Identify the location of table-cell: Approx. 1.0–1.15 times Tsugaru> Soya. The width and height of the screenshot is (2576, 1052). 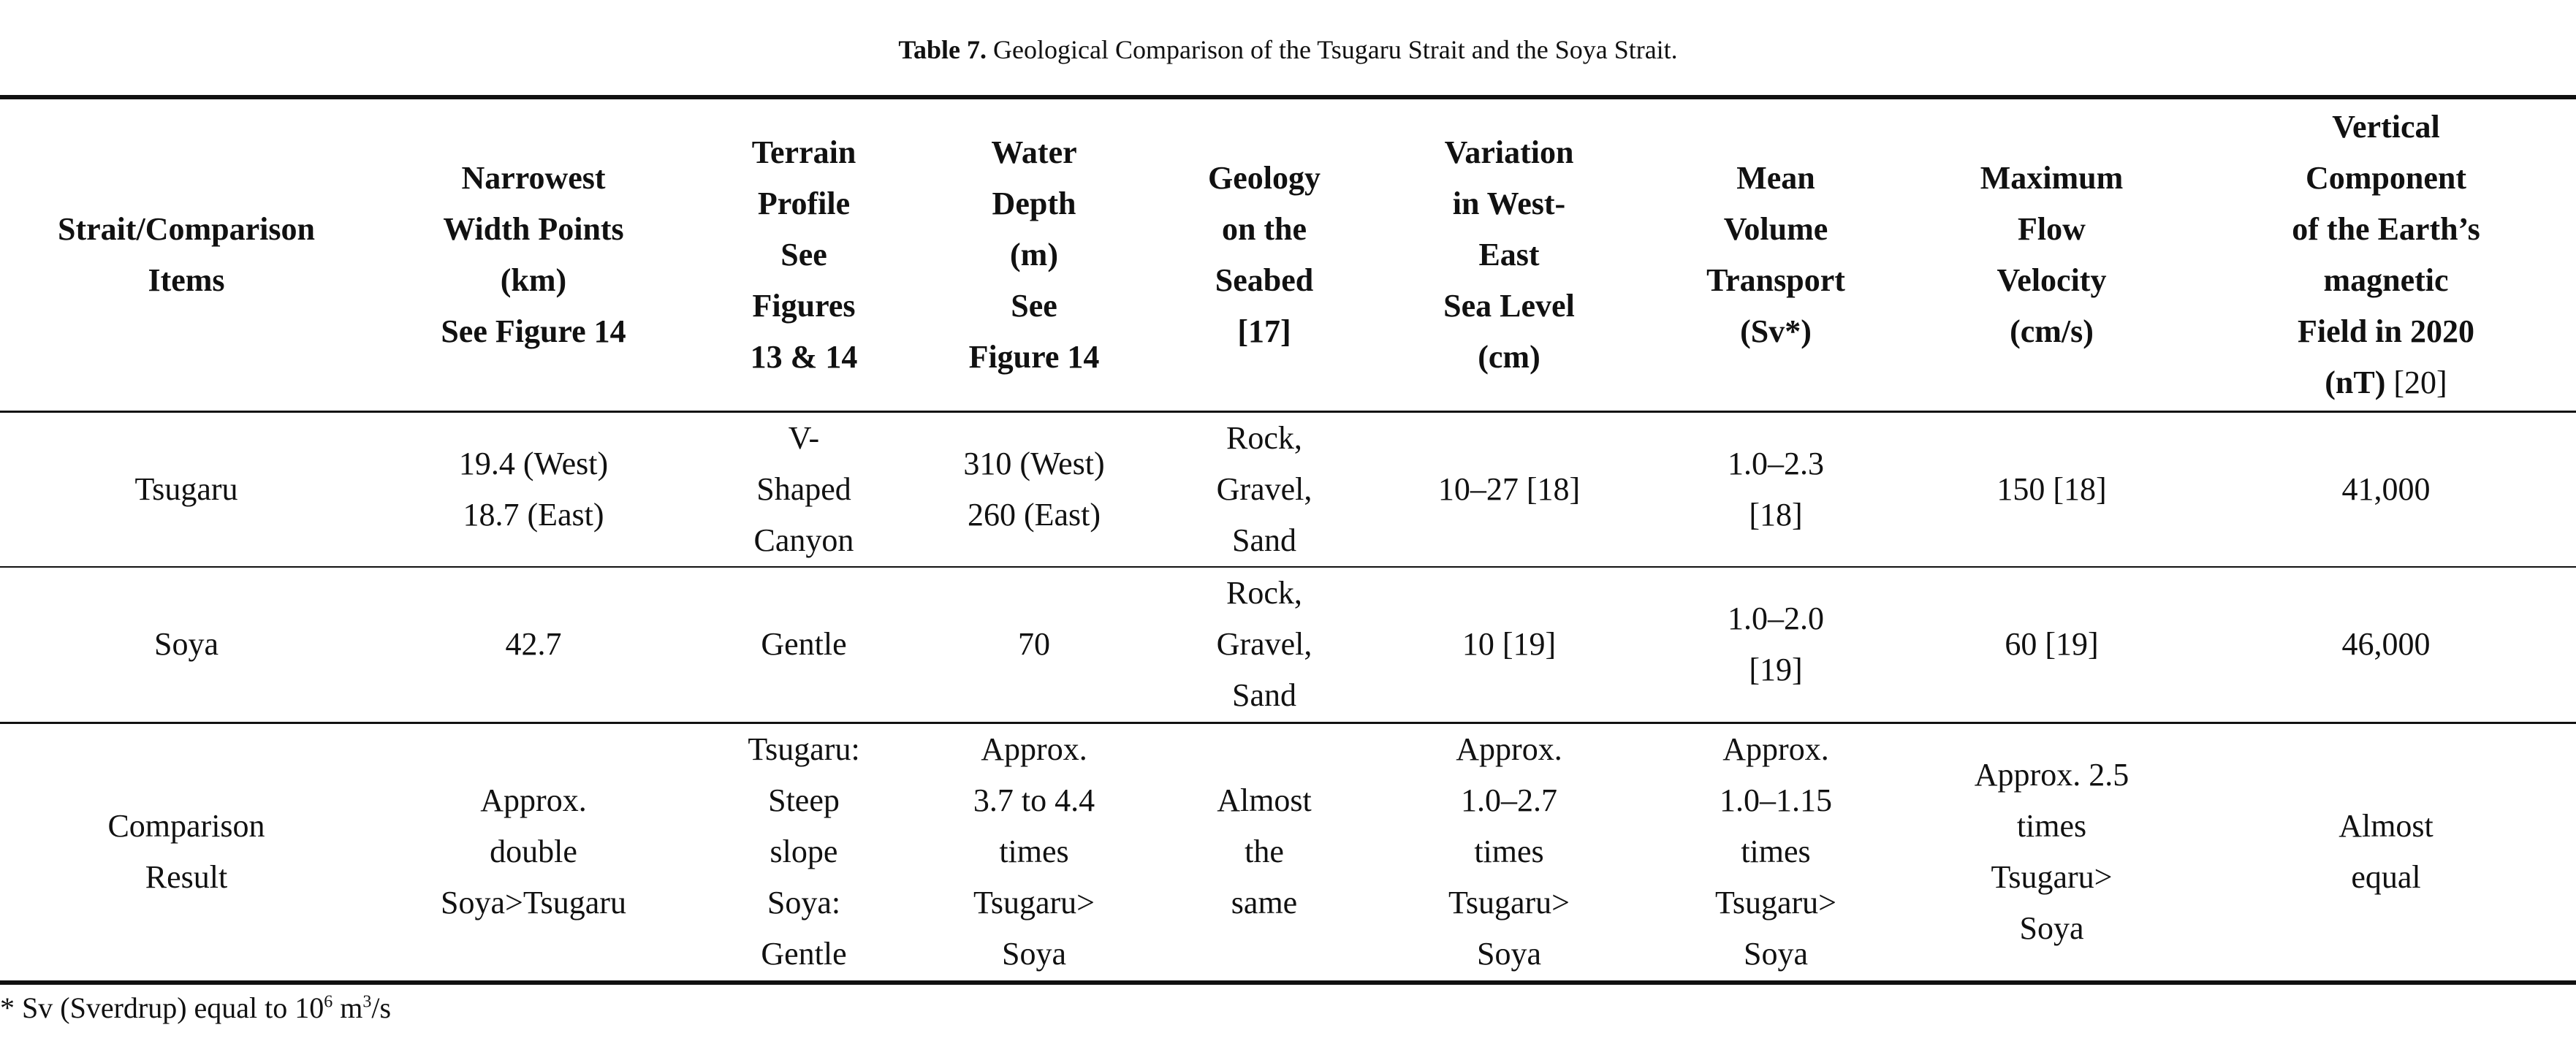
(1775, 854).